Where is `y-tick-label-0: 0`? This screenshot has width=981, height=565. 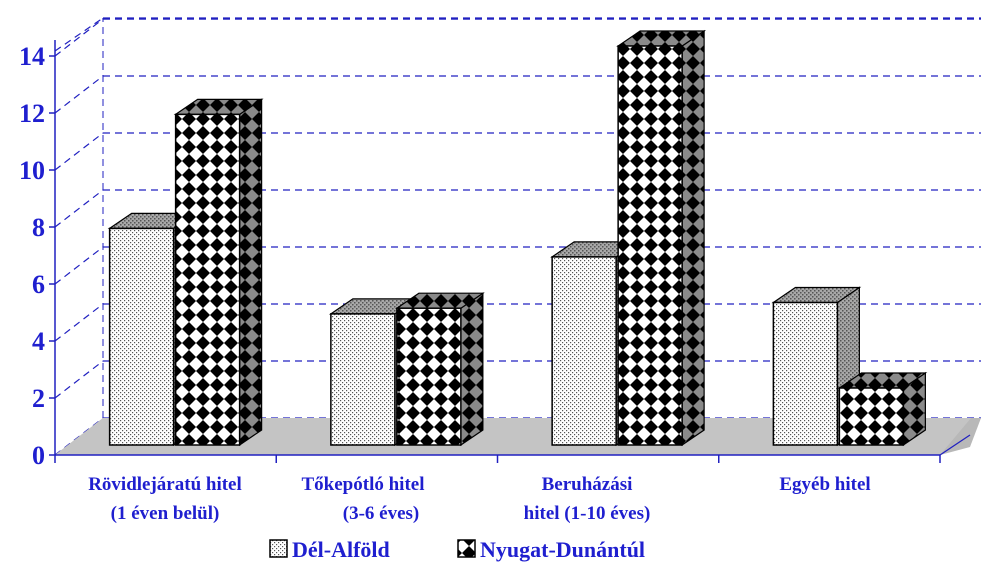 y-tick-label-0: 0 is located at coordinates (38, 455).